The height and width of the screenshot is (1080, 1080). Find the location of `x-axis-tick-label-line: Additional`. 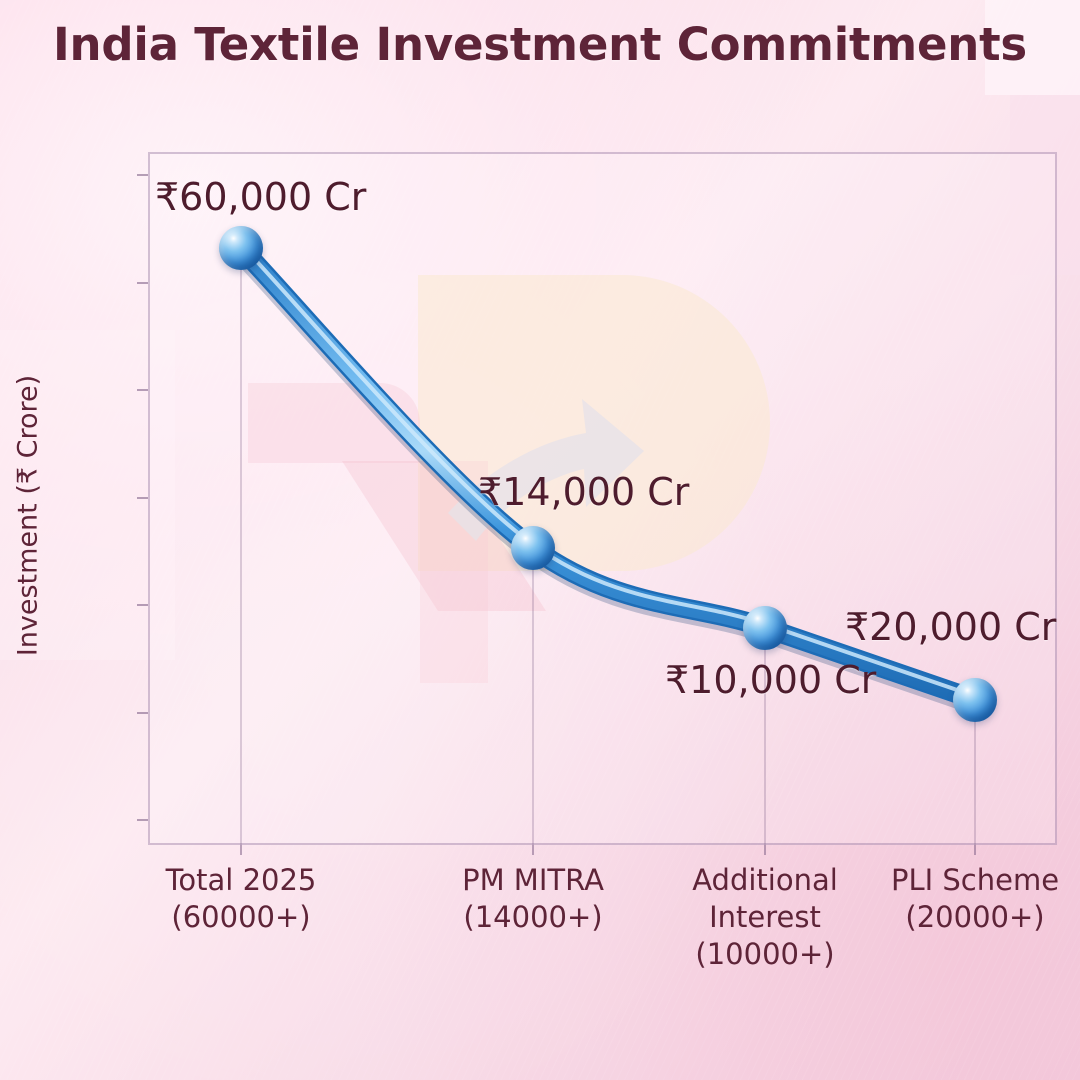

x-axis-tick-label-line: Additional is located at coordinates (765, 880).